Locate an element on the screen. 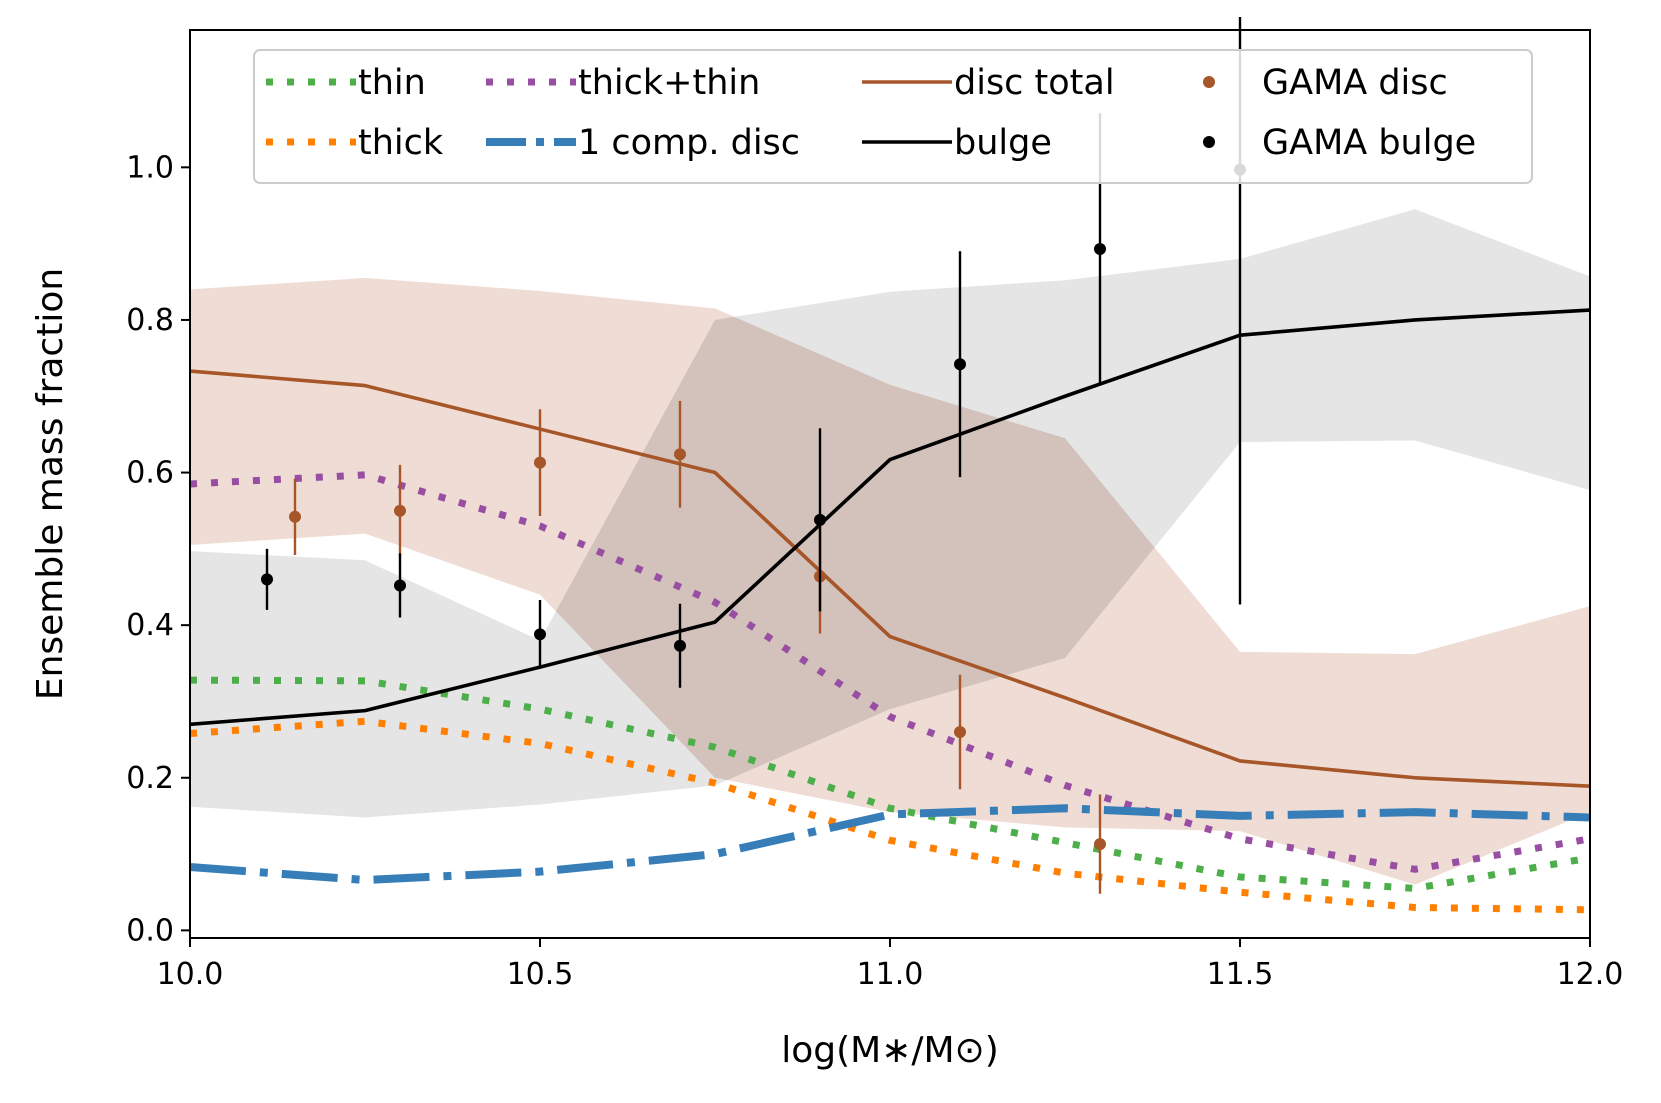 Image resolution: width=1661 pixels, height=1103 pixels. legend-marker-gama_bulge is located at coordinates (1209, 142).